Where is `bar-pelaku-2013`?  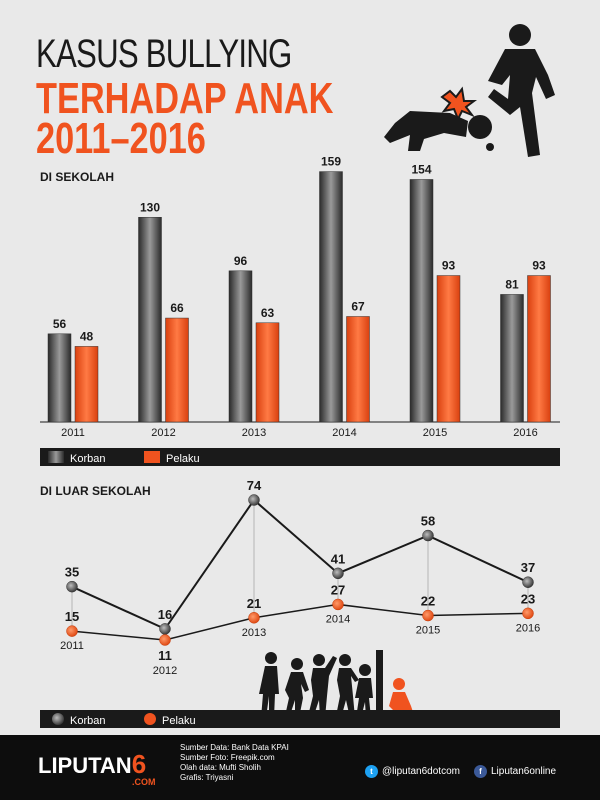 bar-pelaku-2013 is located at coordinates (267, 372).